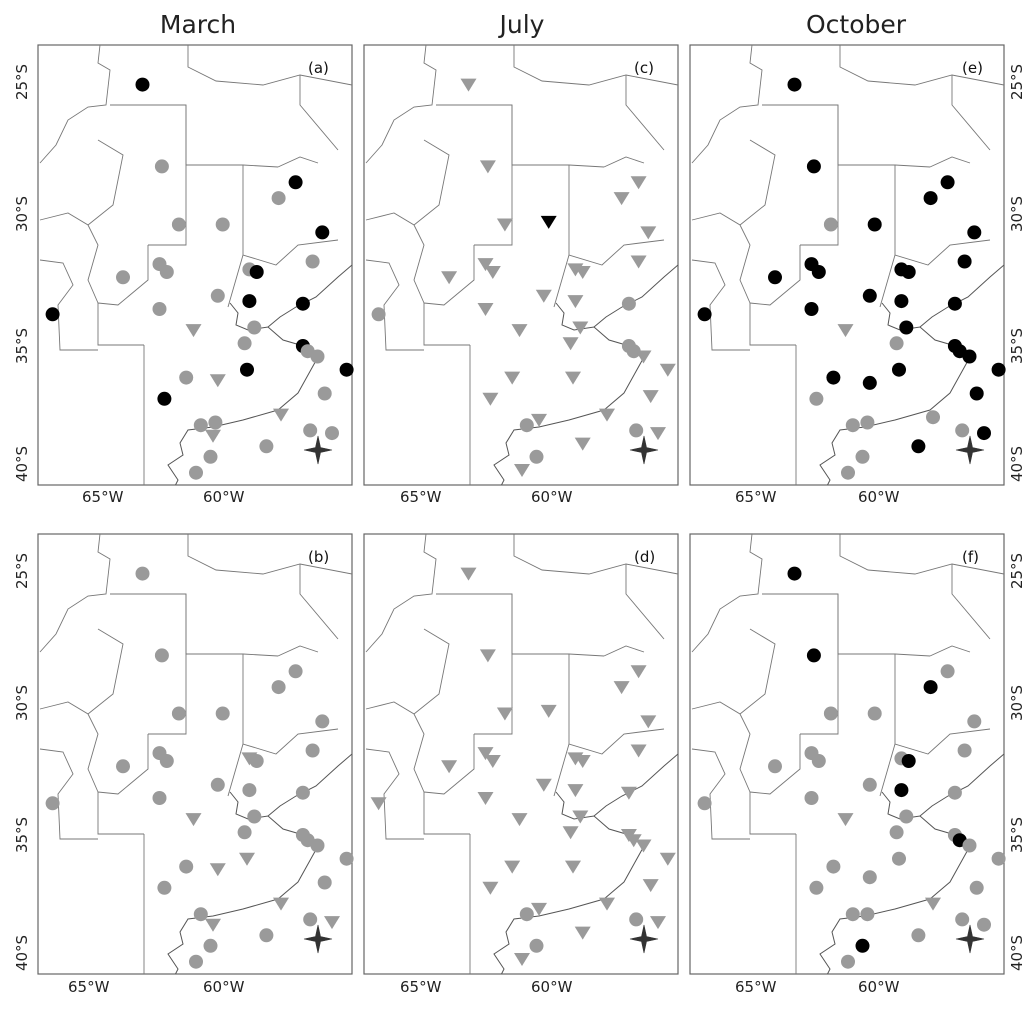  I want to click on lon-label-65w-e: 65°W, so click(756, 497).